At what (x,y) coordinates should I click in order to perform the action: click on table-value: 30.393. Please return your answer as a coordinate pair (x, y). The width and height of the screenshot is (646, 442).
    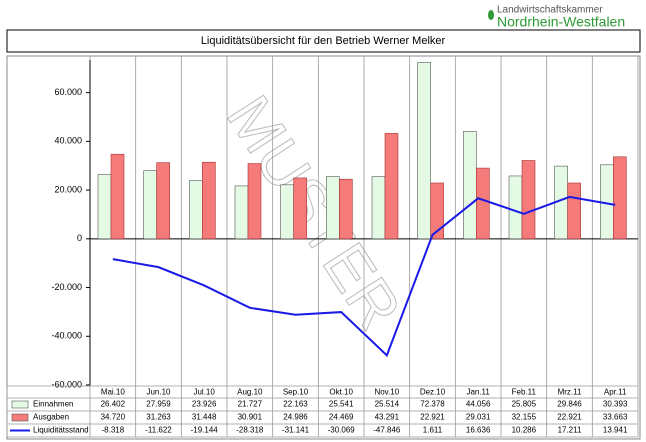
    Looking at the image, I should click on (615, 404).